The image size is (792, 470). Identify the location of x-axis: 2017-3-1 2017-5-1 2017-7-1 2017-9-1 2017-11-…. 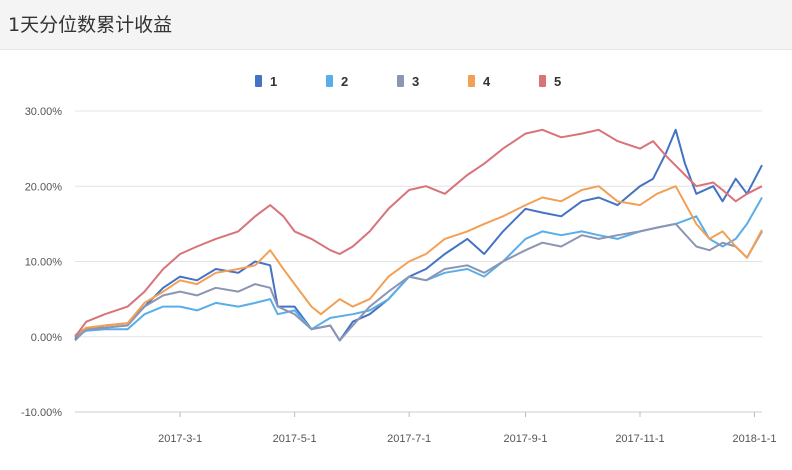
(426, 428).